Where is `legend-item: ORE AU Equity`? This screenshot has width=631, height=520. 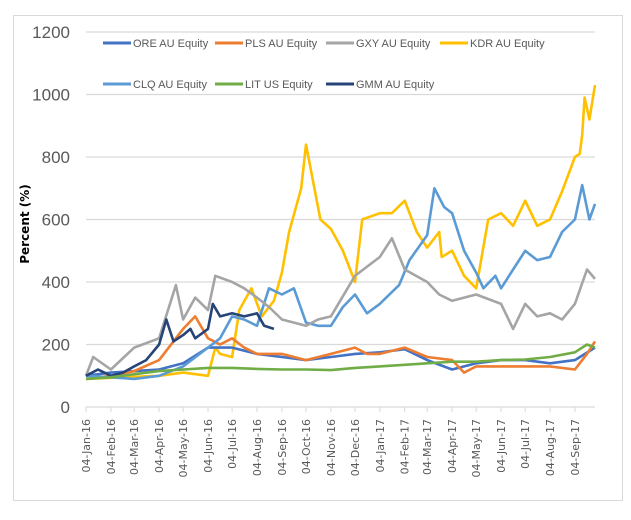
legend-item: ORE AU Equity is located at coordinates (156, 44).